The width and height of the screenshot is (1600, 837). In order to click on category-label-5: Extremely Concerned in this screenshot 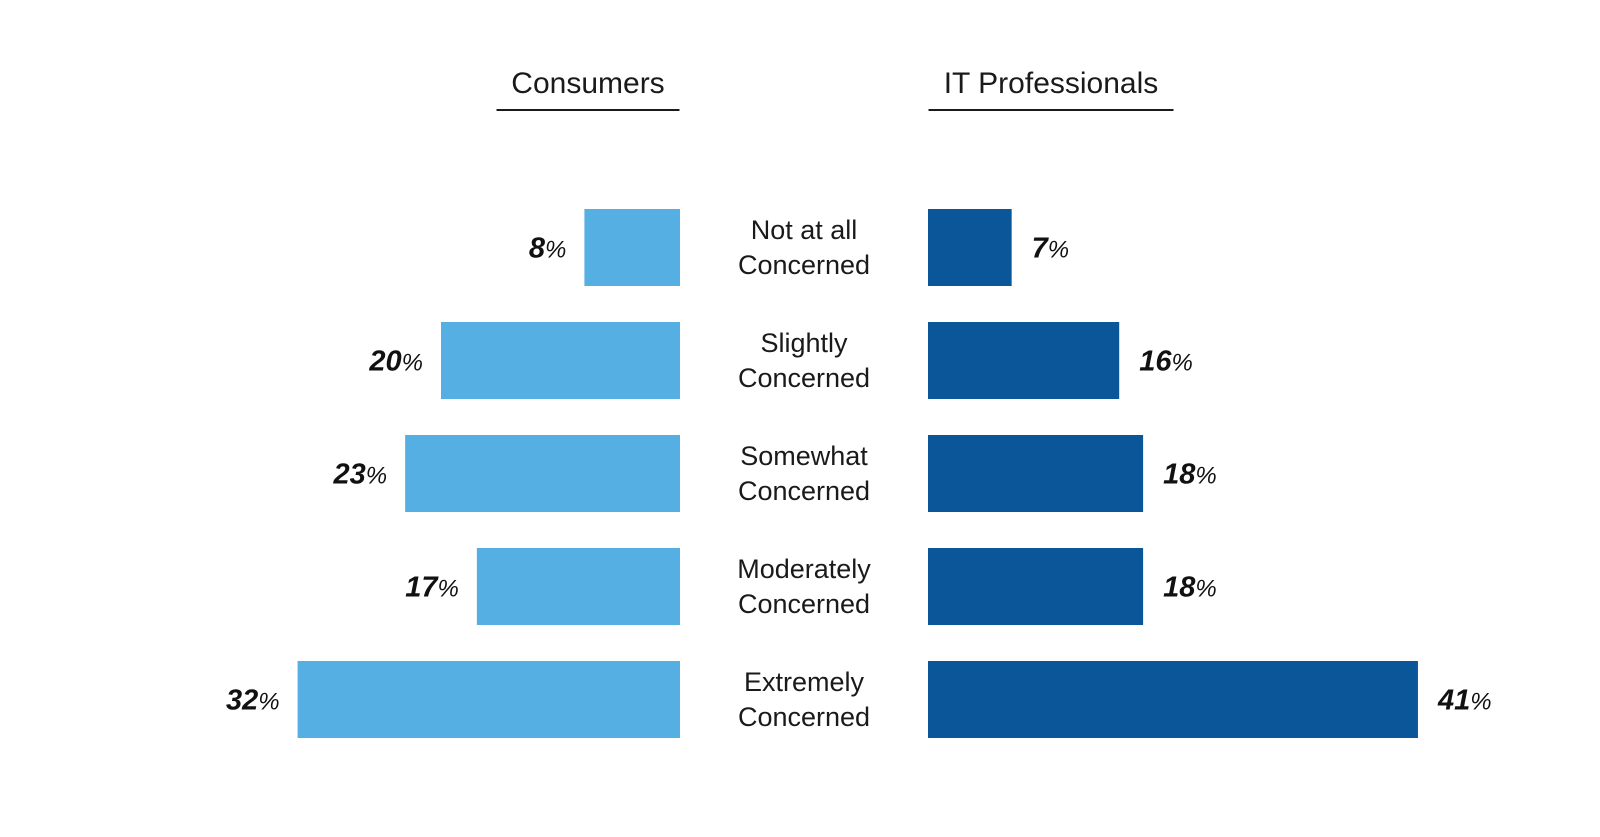, I will do `click(804, 699)`.